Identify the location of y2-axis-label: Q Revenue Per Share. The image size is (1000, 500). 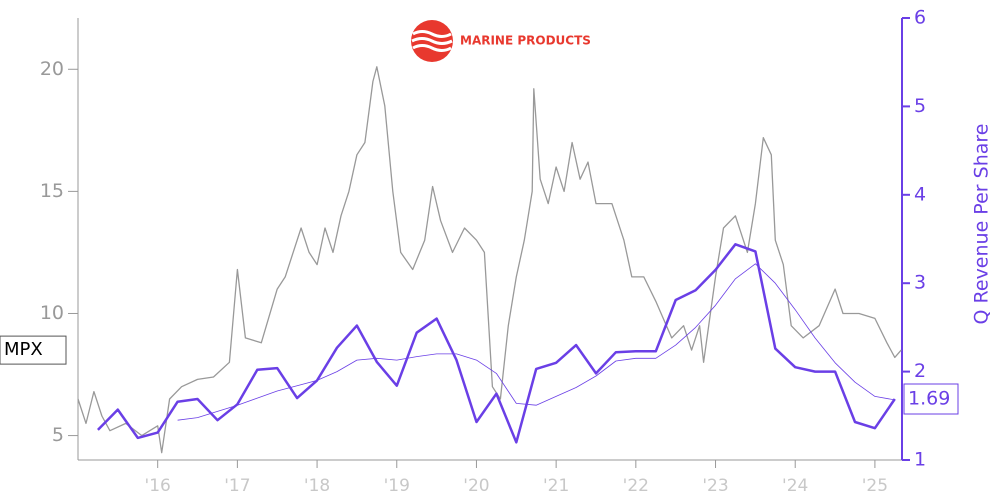
(982, 224).